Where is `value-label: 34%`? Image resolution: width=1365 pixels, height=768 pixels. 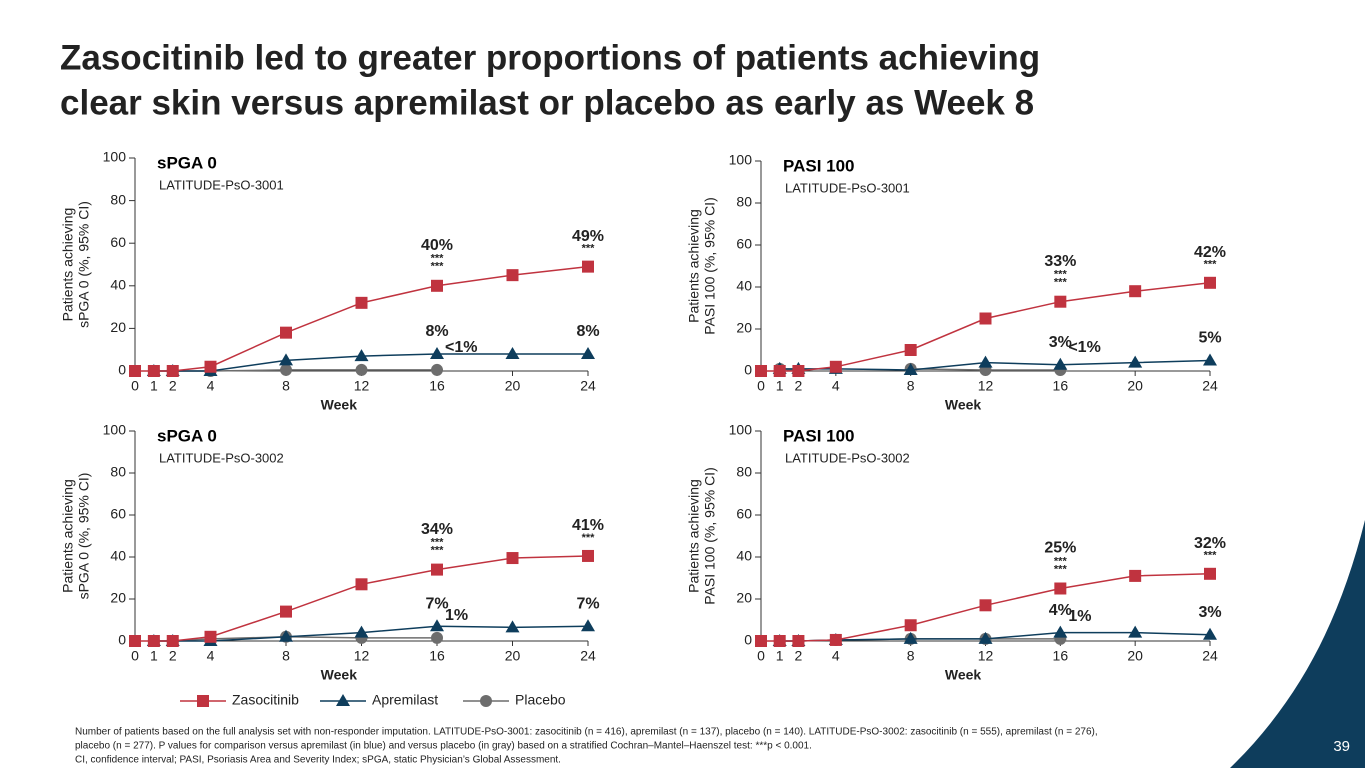 value-label: 34% is located at coordinates (437, 529).